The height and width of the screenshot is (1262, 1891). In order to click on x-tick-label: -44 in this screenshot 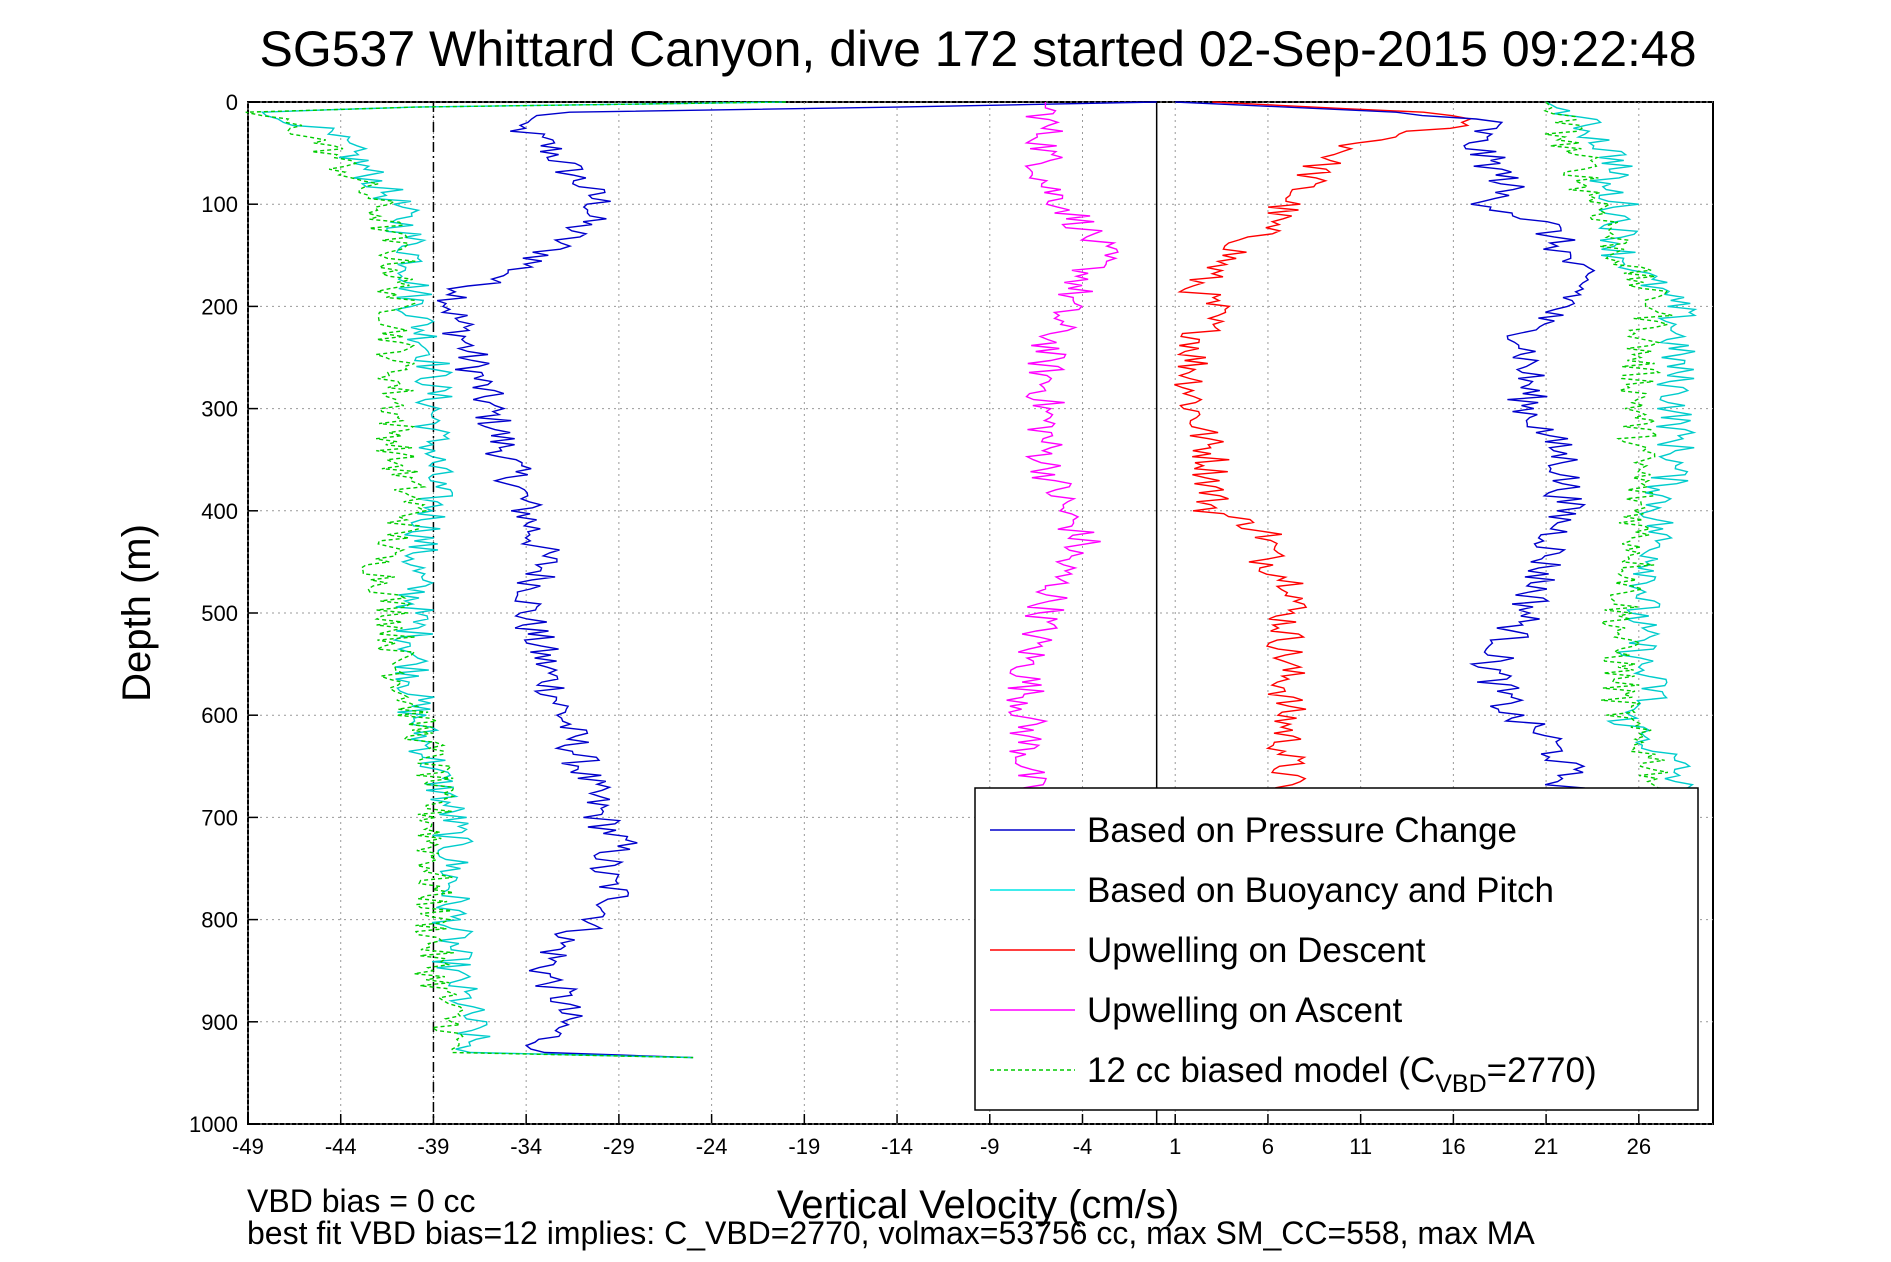, I will do `click(341, 1146)`.